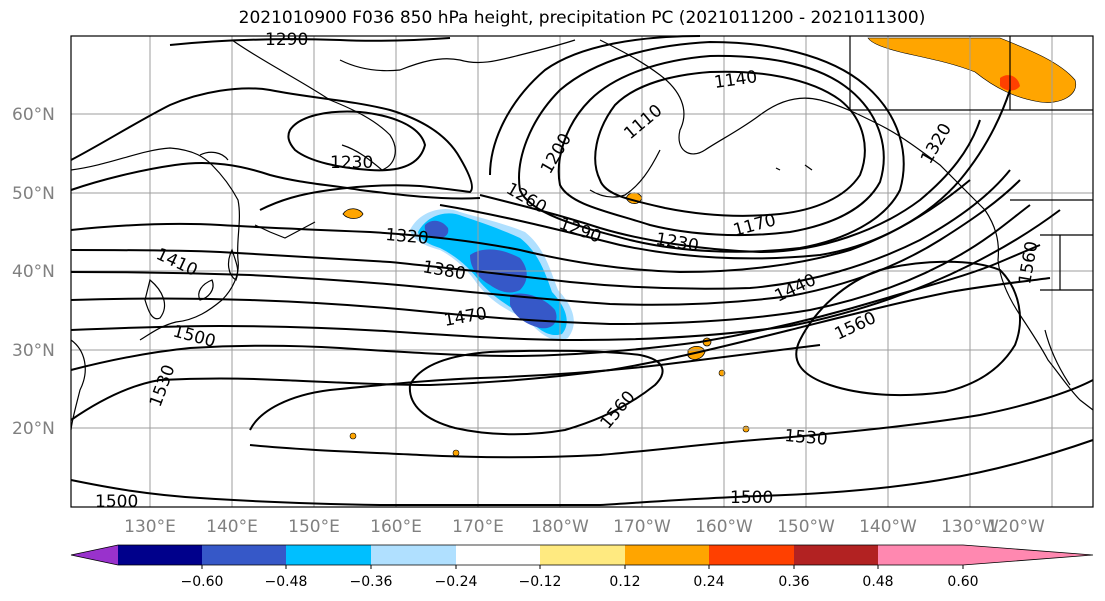 The image size is (1105, 601). I want to click on contour-label: 1290, so click(286, 40).